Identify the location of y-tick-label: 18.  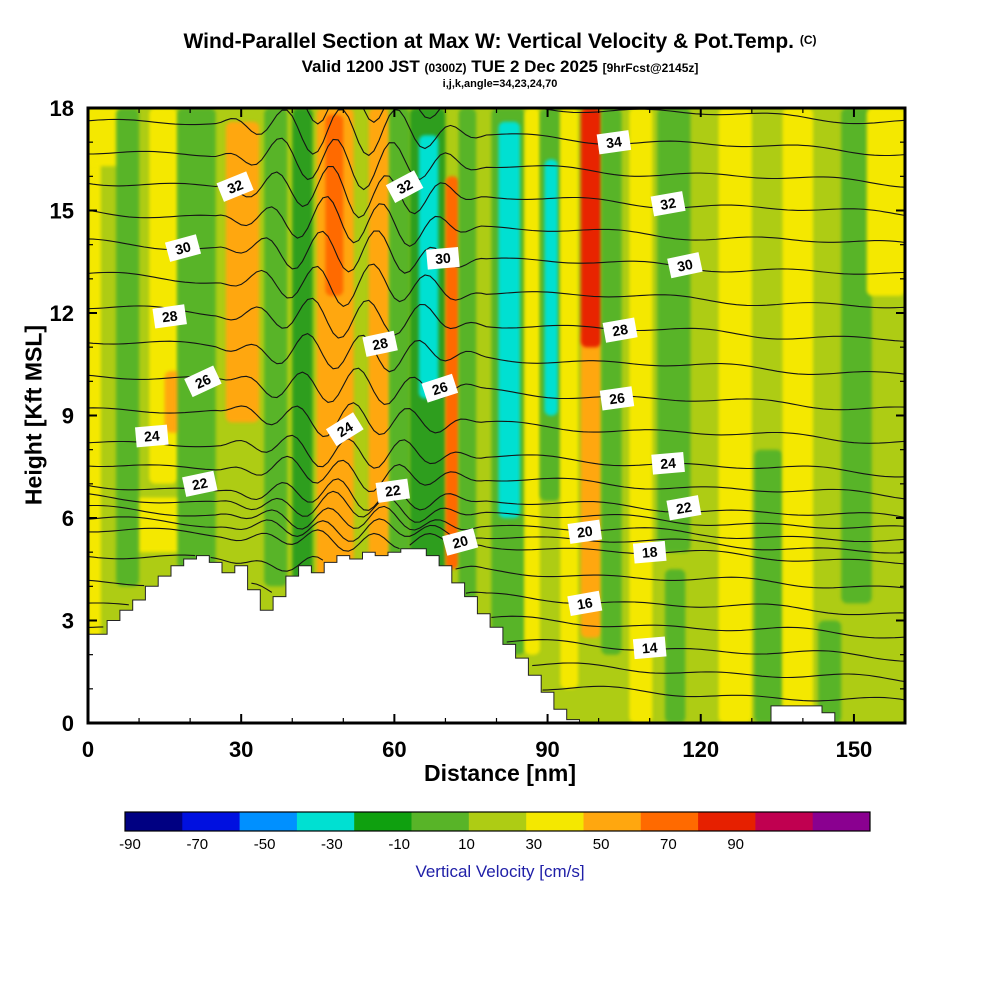
(62, 108).